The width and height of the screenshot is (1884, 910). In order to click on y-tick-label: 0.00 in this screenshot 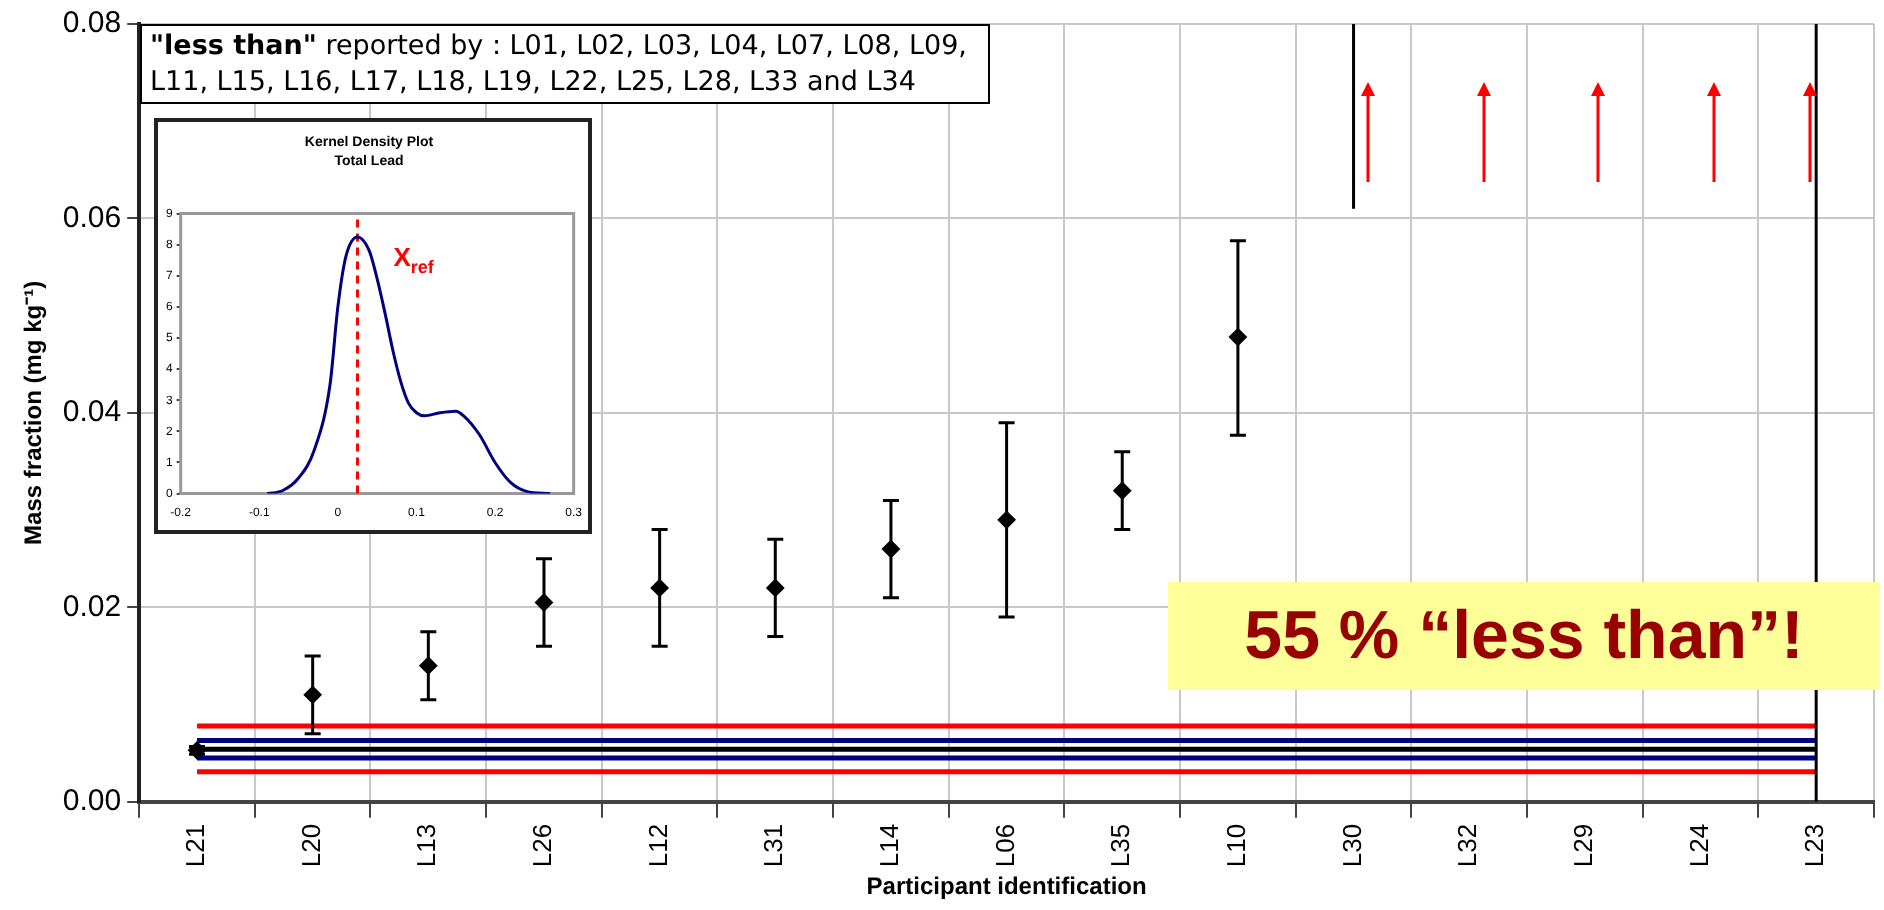, I will do `click(92, 801)`.